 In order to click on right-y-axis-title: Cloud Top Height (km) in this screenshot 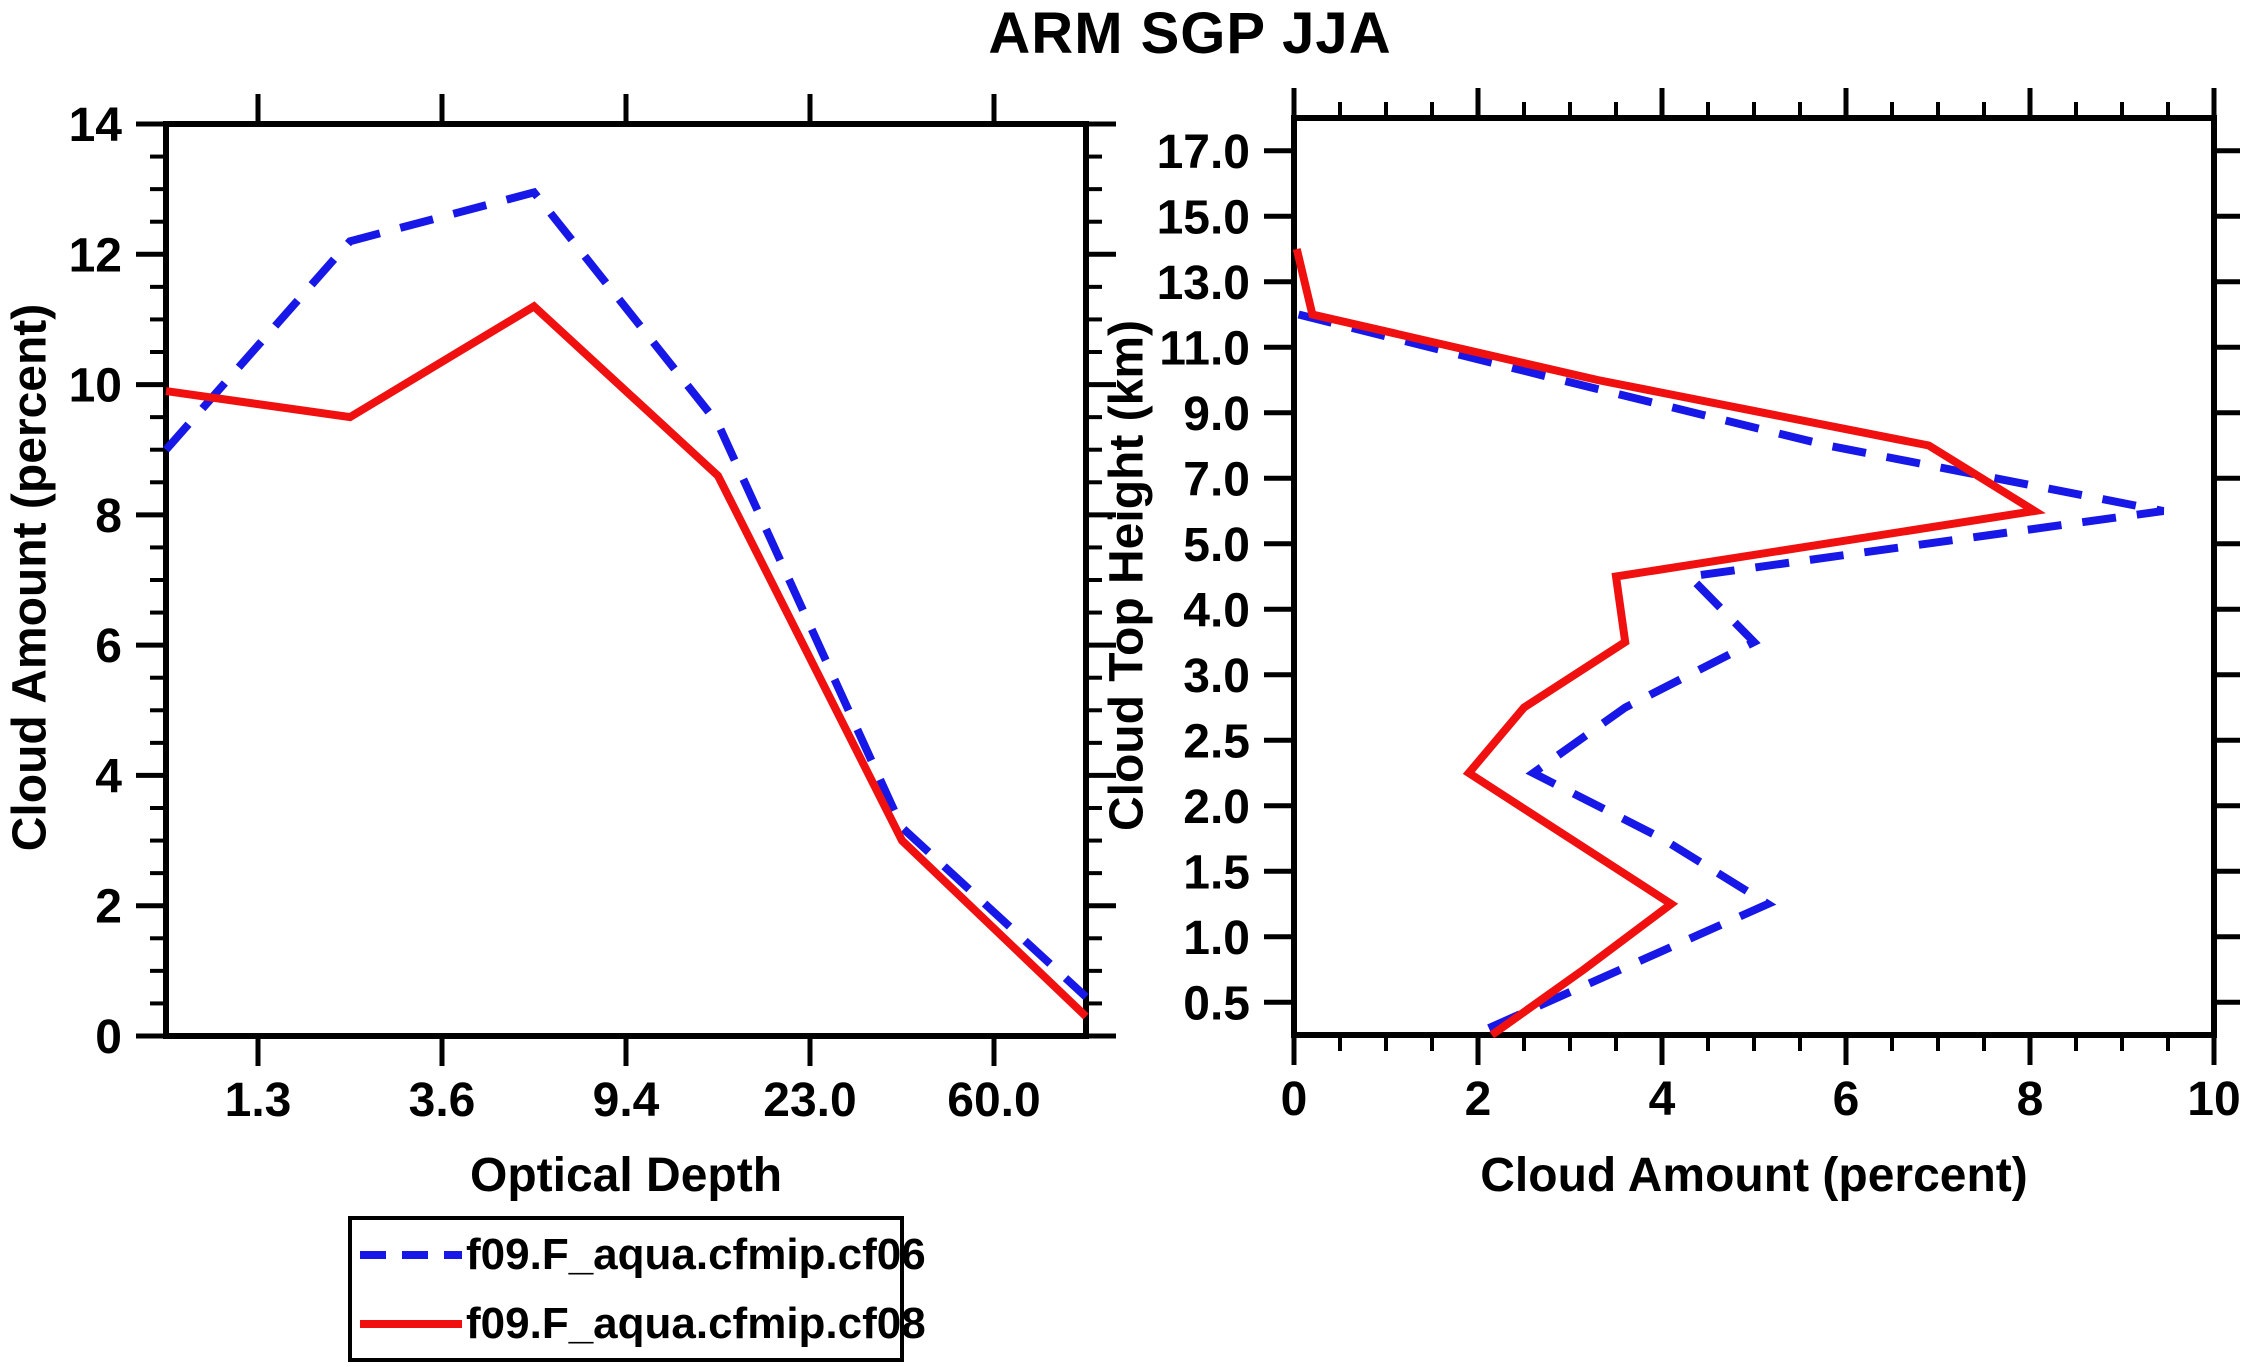, I will do `click(1127, 575)`.